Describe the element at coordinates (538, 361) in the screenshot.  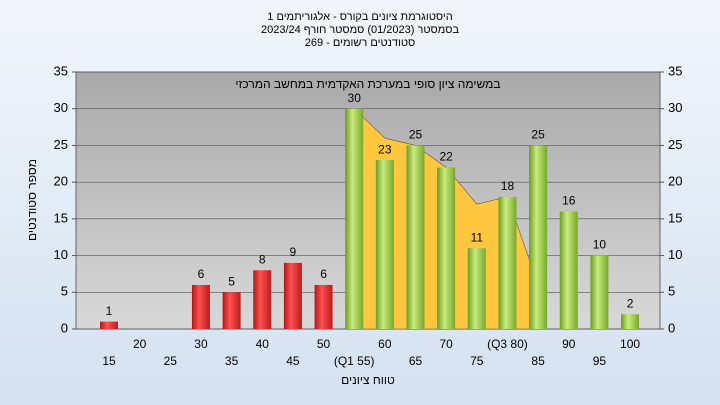
I see `x-tick-label: 85` at that location.